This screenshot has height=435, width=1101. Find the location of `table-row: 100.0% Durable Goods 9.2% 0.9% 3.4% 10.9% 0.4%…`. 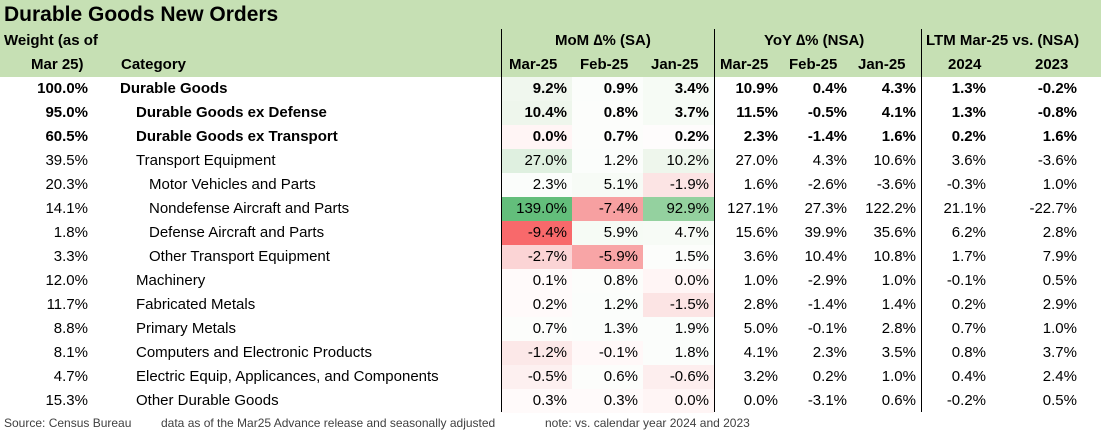

table-row: 100.0% Durable Goods 9.2% 0.9% 3.4% 10.9% 0.4%… is located at coordinates (550, 89).